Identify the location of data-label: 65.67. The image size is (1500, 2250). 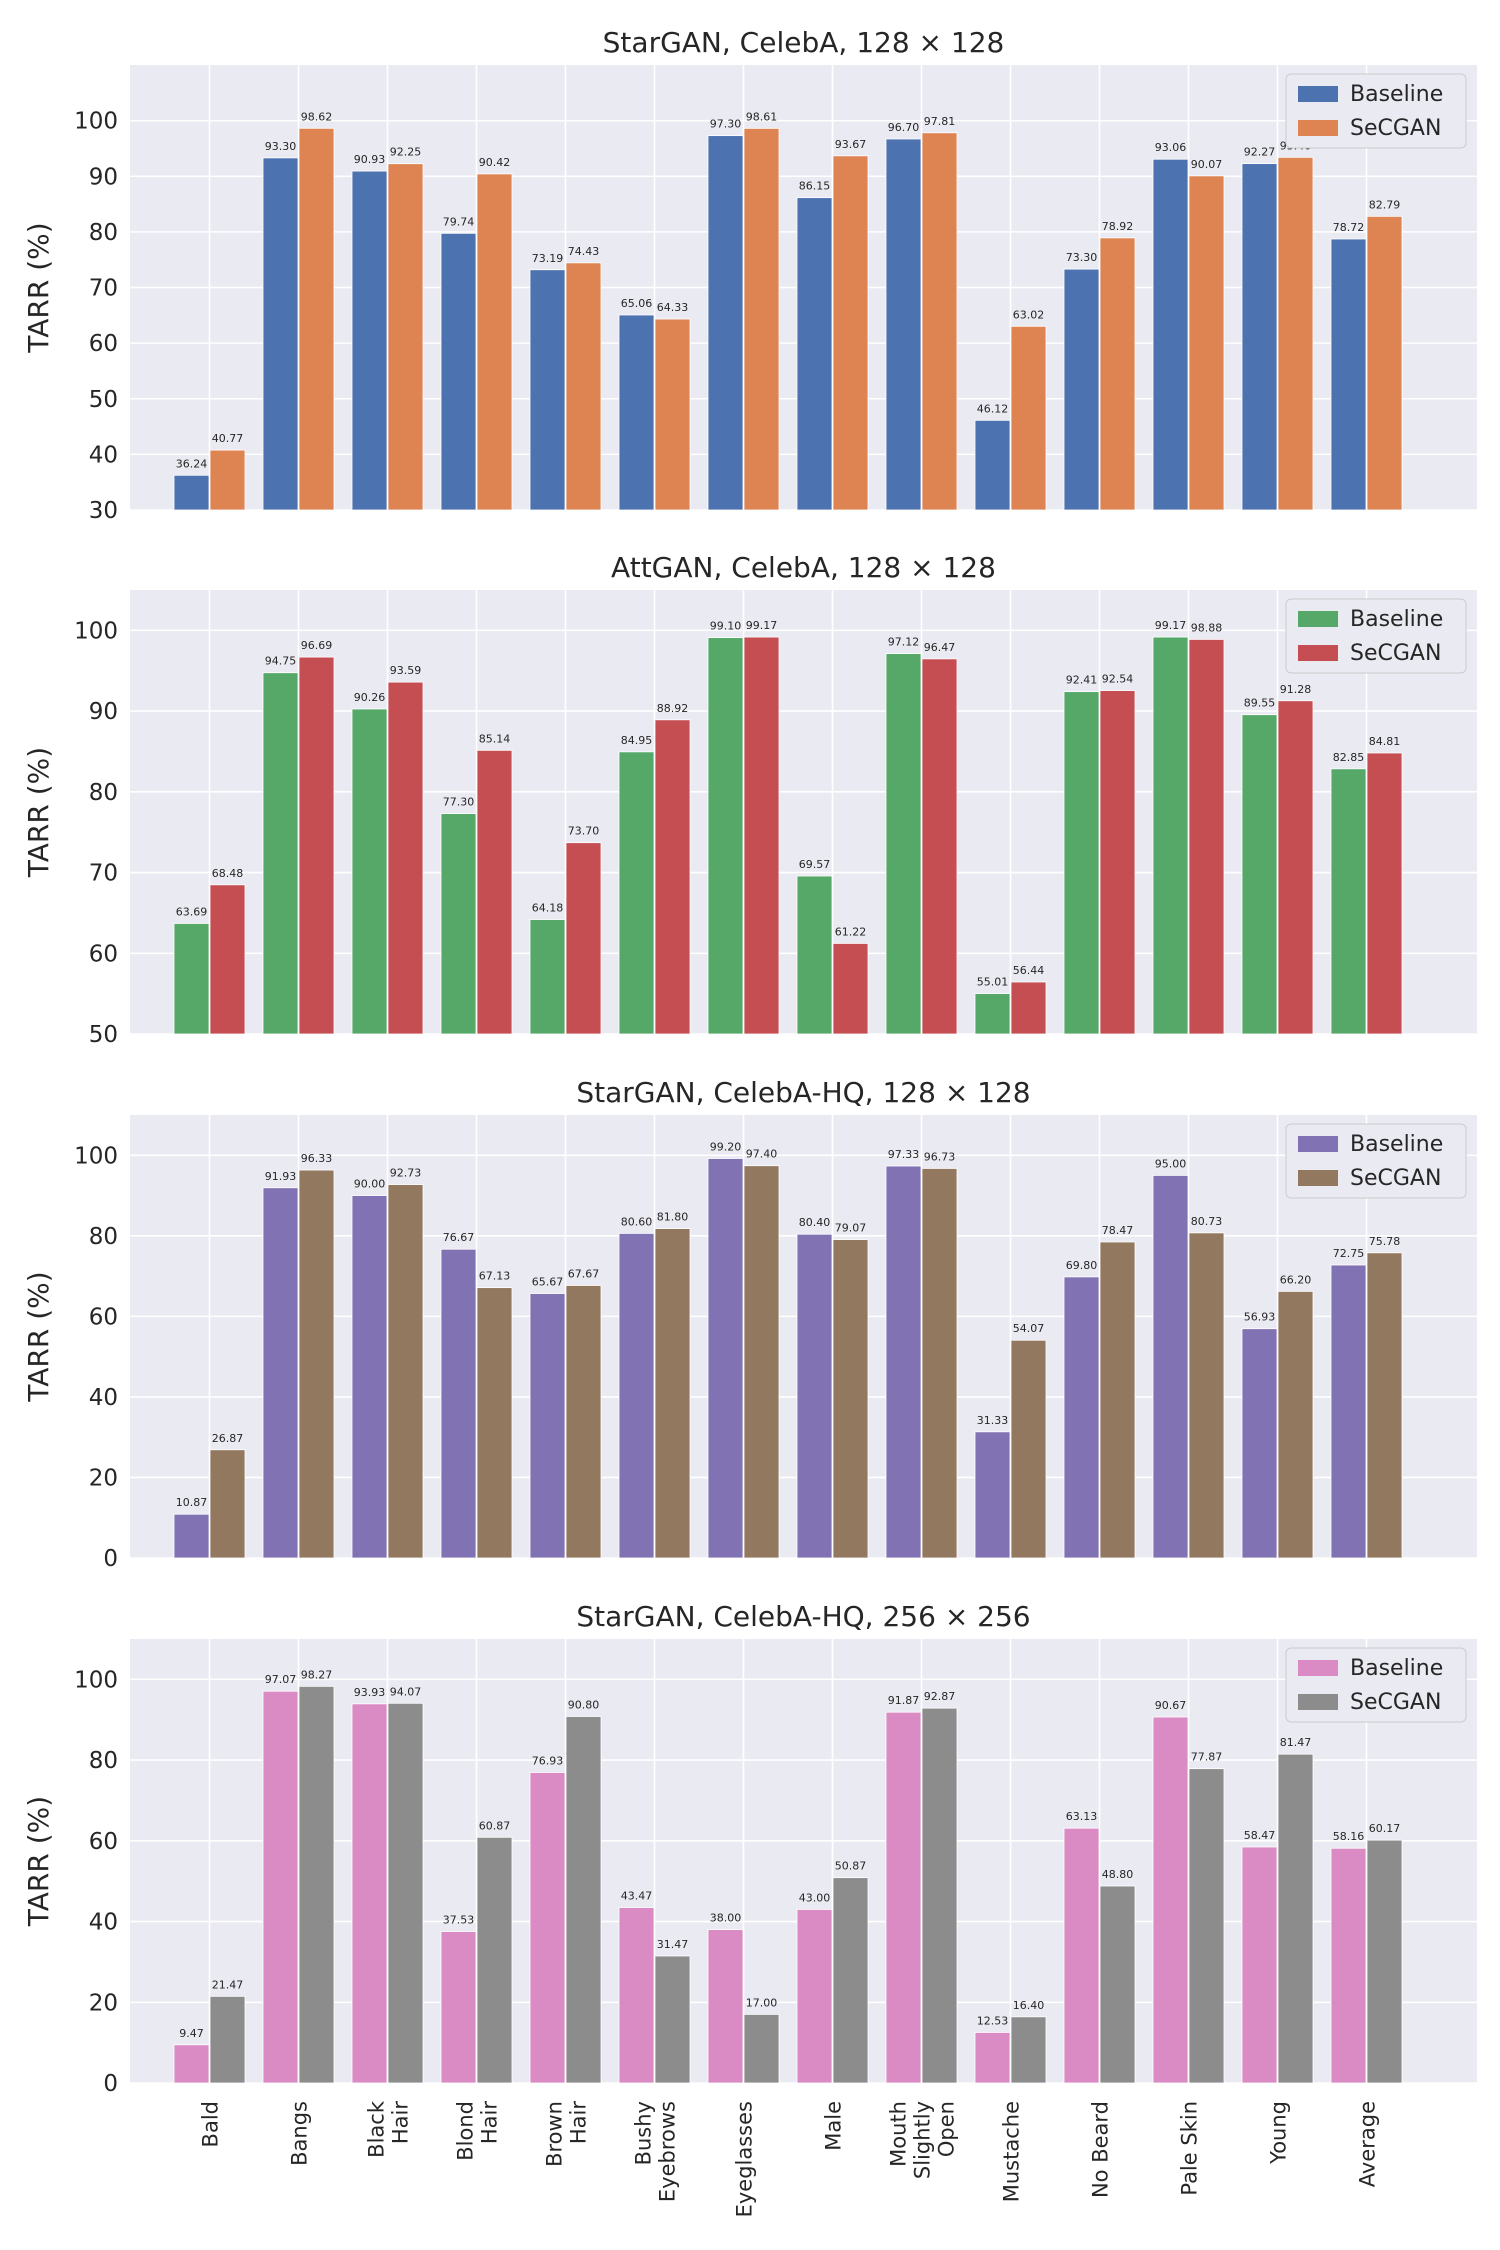
(548, 1282).